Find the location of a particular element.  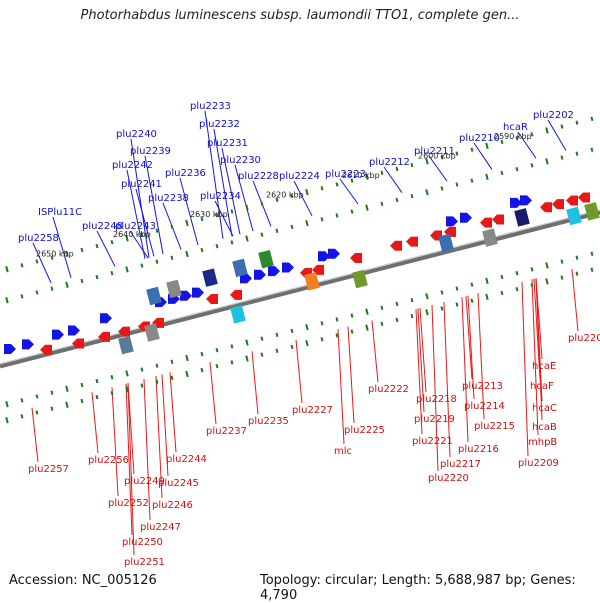

gene-label-reverse: mhpB is located at coordinates (542, 442).